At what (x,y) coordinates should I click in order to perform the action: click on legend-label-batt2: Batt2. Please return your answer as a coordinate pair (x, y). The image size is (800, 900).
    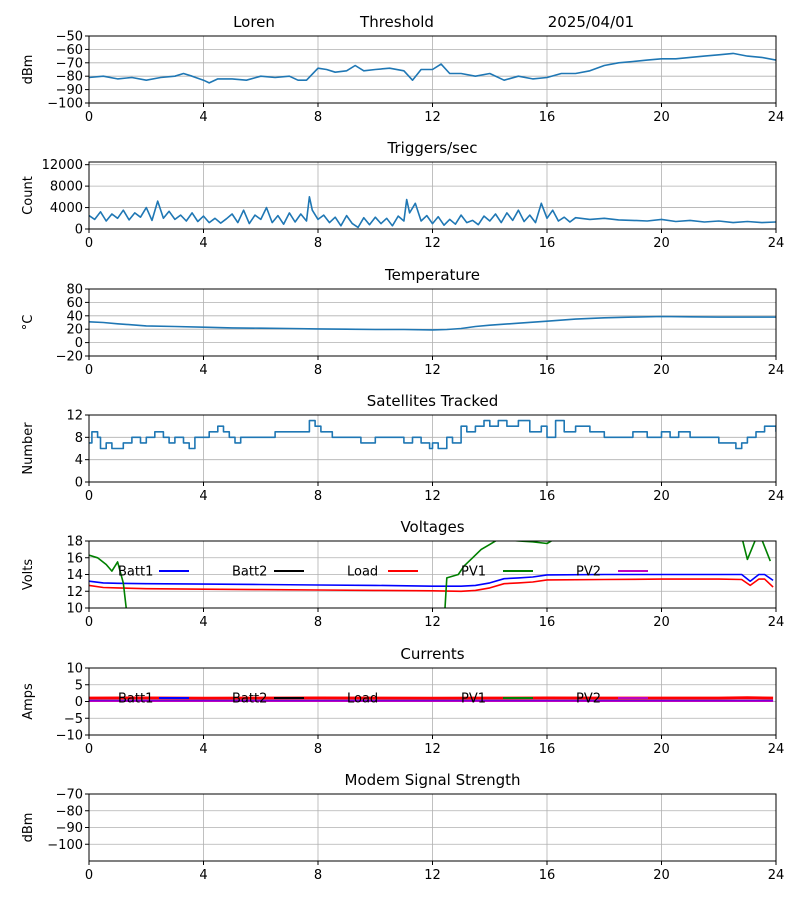
    Looking at the image, I should click on (249, 699).